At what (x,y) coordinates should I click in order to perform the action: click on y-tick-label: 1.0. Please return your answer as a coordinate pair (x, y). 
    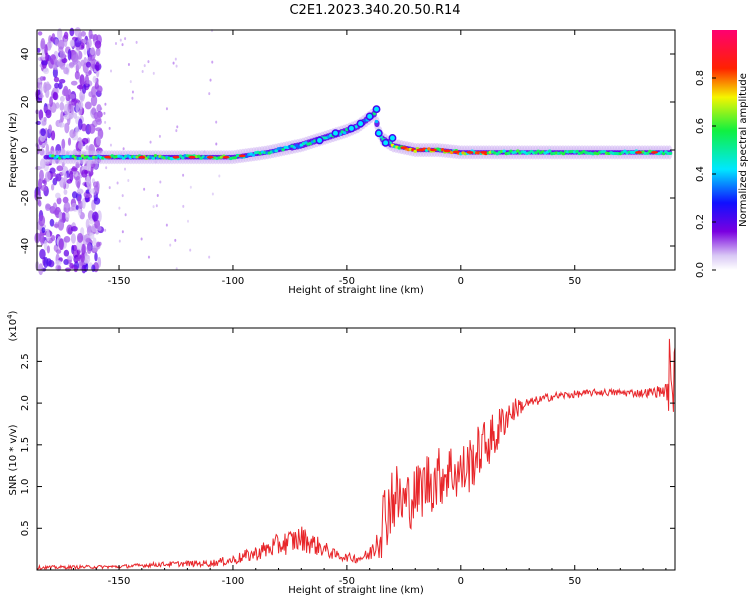
    Looking at the image, I should click on (25, 487).